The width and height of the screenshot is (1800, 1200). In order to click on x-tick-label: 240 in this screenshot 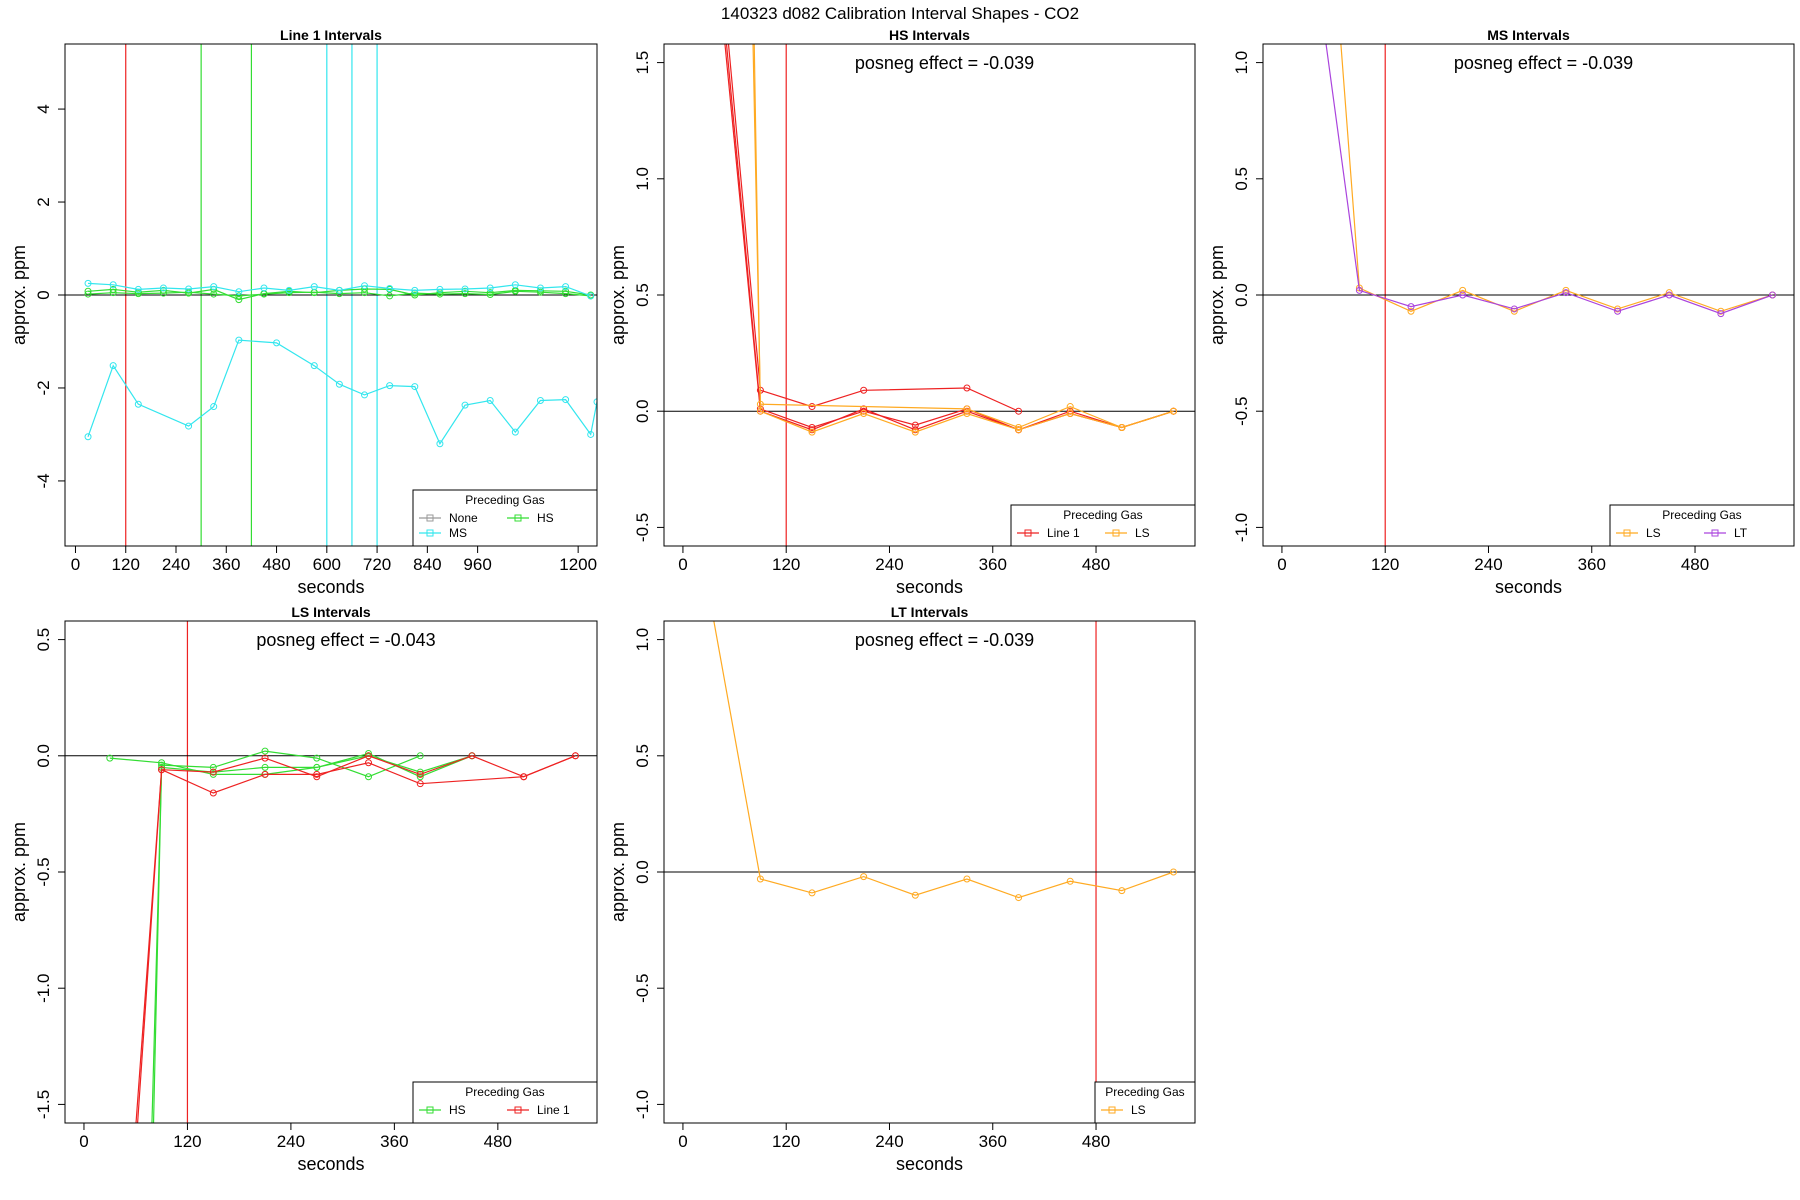, I will do `click(176, 564)`.